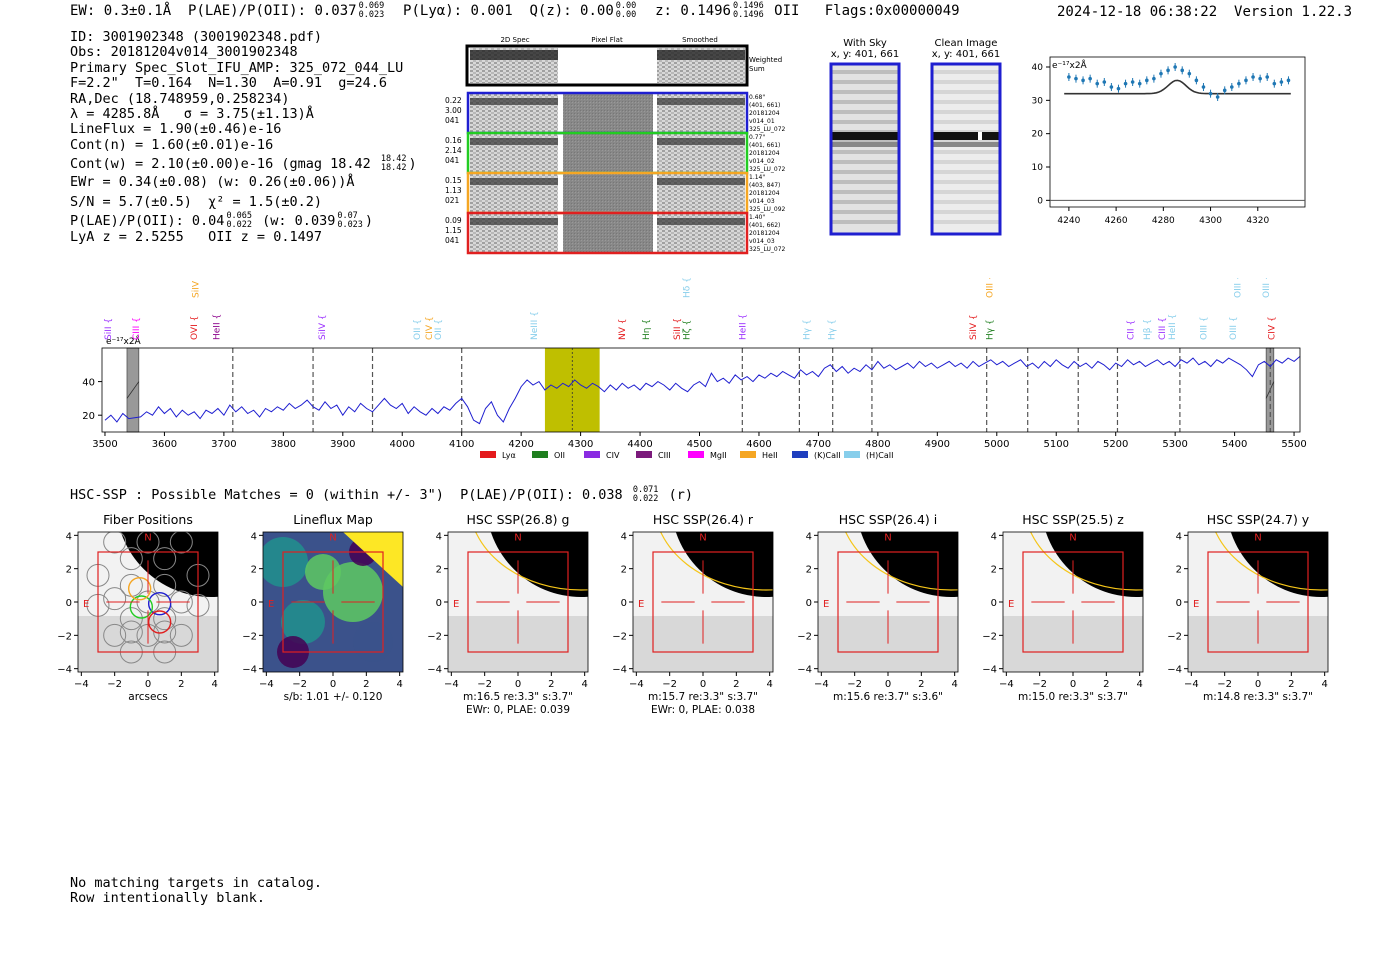 Image resolution: width=1400 pixels, height=953 pixels. Describe the element at coordinates (966, 149) in the screenshot. I see `clean-image-frame` at that location.